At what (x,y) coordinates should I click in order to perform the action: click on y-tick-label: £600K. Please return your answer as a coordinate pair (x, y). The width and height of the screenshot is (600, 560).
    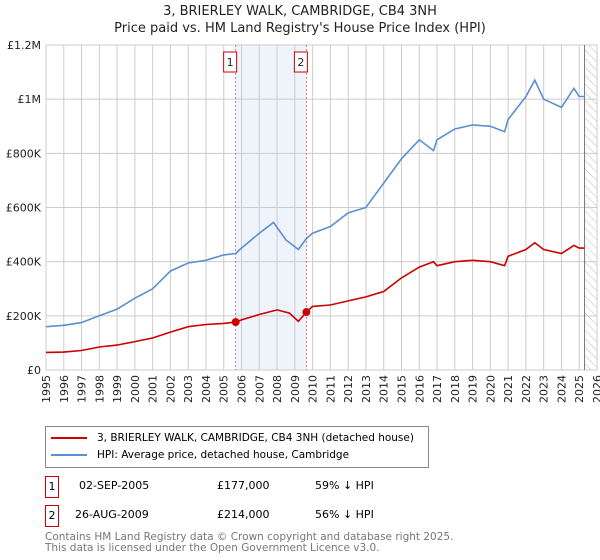
    Looking at the image, I should click on (24, 208).